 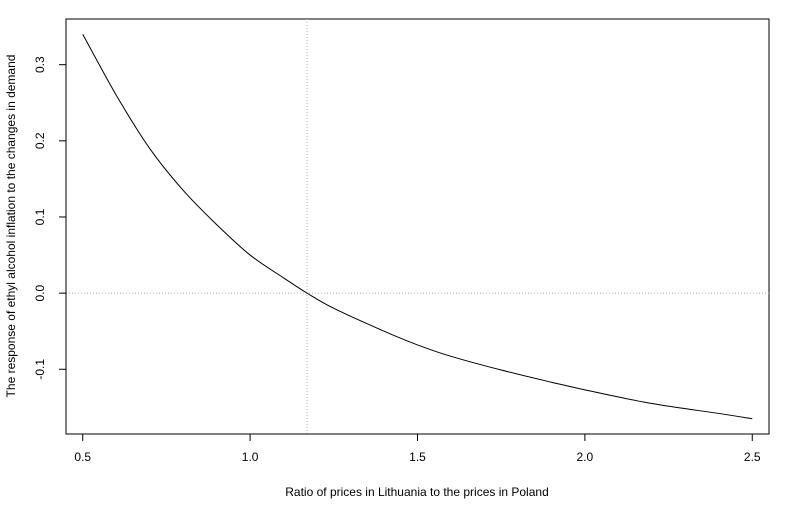 What do you see at coordinates (250, 457) in the screenshot?
I see `x-tick-label: 1.0` at bounding box center [250, 457].